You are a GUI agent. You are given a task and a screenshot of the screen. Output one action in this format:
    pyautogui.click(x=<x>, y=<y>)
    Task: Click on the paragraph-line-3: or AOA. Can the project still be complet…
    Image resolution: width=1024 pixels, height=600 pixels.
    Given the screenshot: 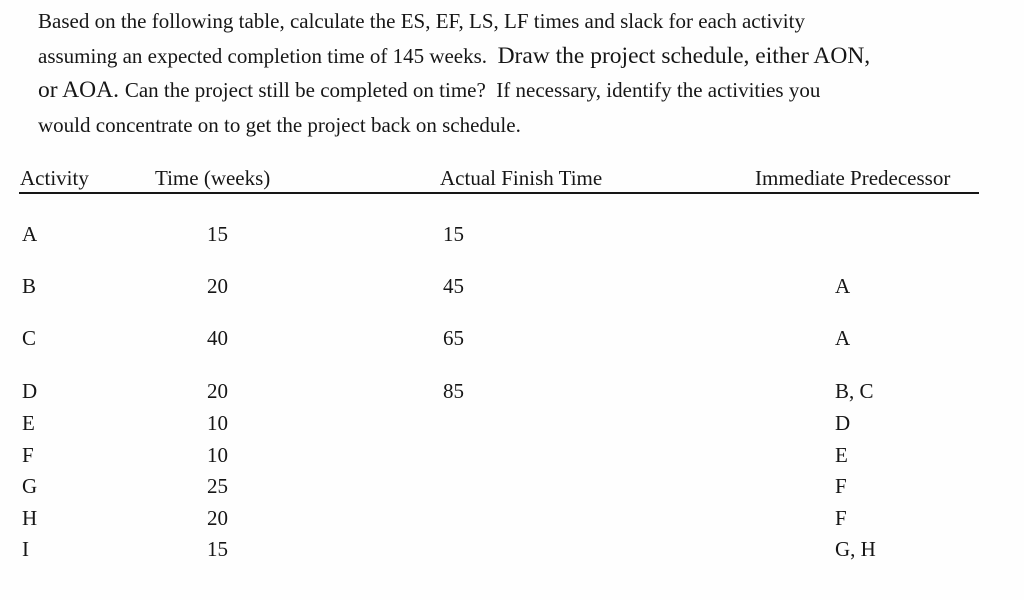 What is the action you would take?
    pyautogui.click(x=520, y=90)
    